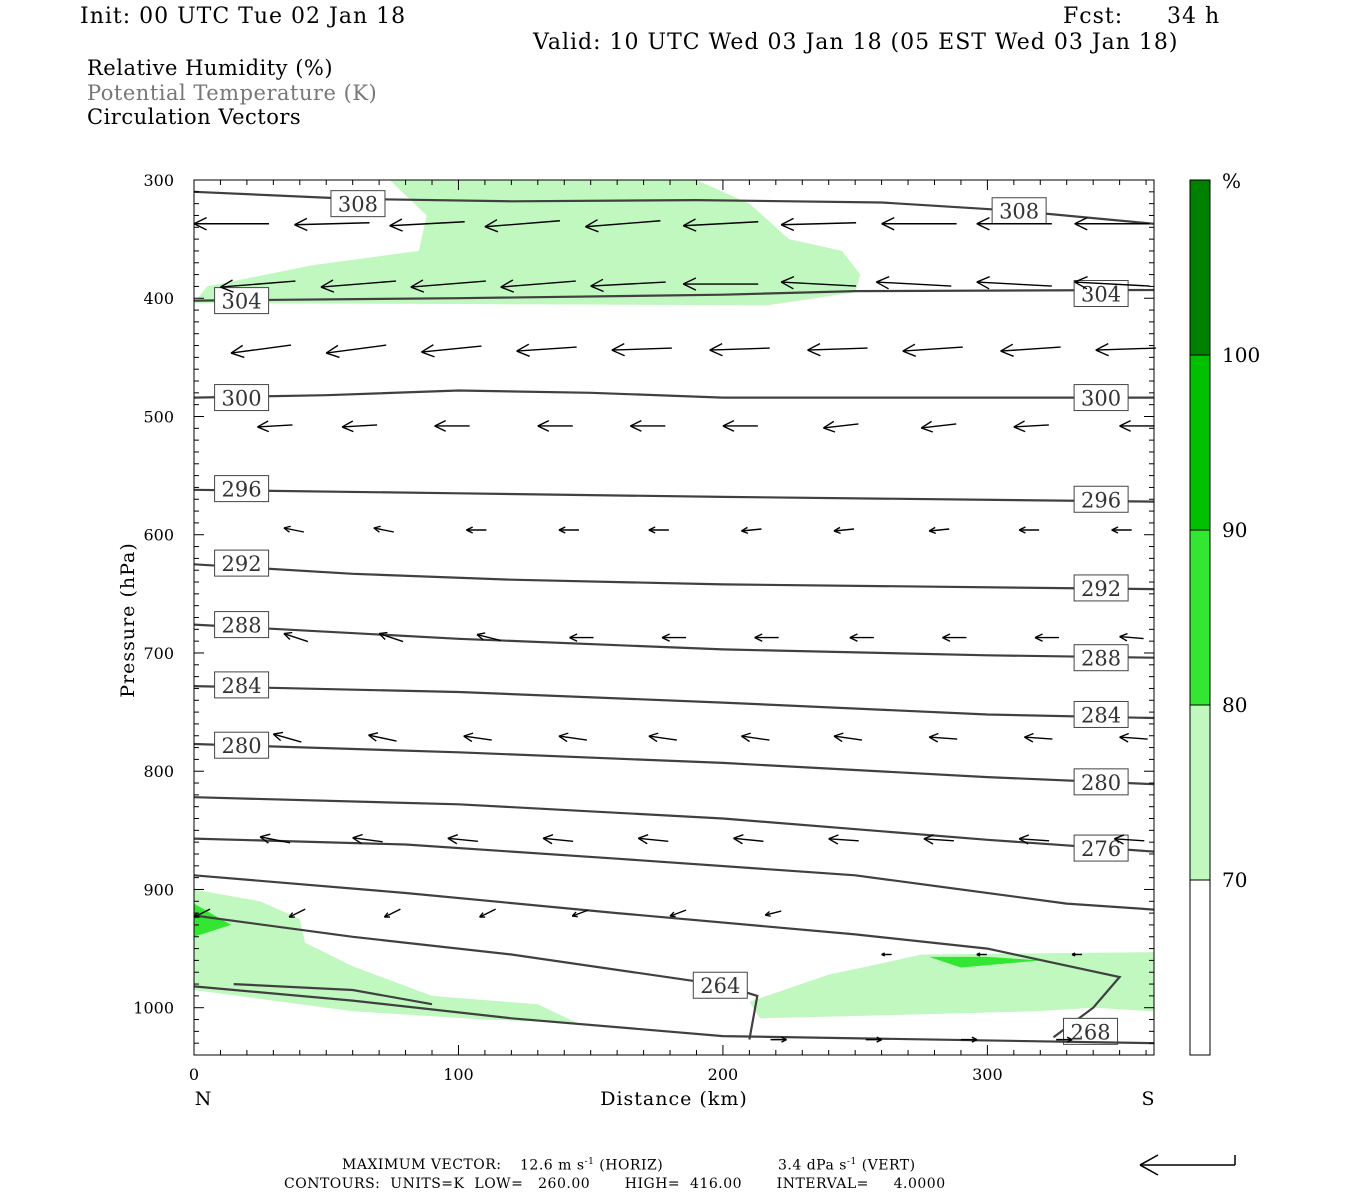 This screenshot has height=1200, width=1350. I want to click on colorbar-unit: %, so click(1231, 181).